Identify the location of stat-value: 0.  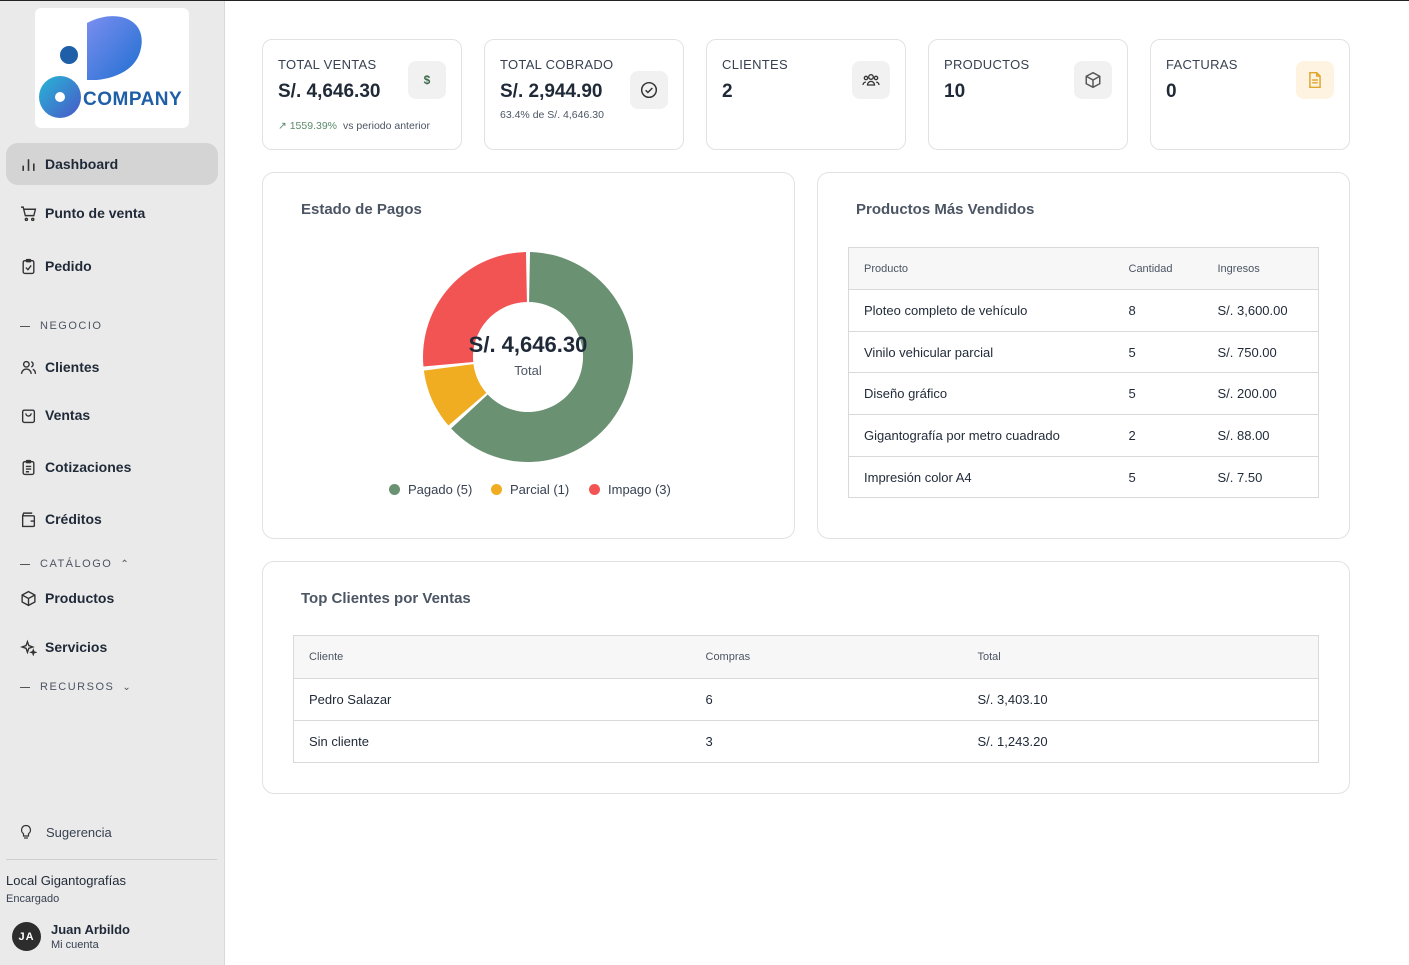
(1171, 91).